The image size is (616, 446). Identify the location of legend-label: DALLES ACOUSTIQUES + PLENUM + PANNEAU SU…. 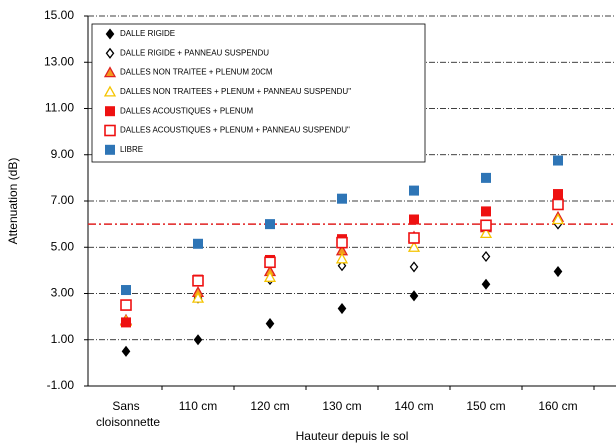
(235, 130).